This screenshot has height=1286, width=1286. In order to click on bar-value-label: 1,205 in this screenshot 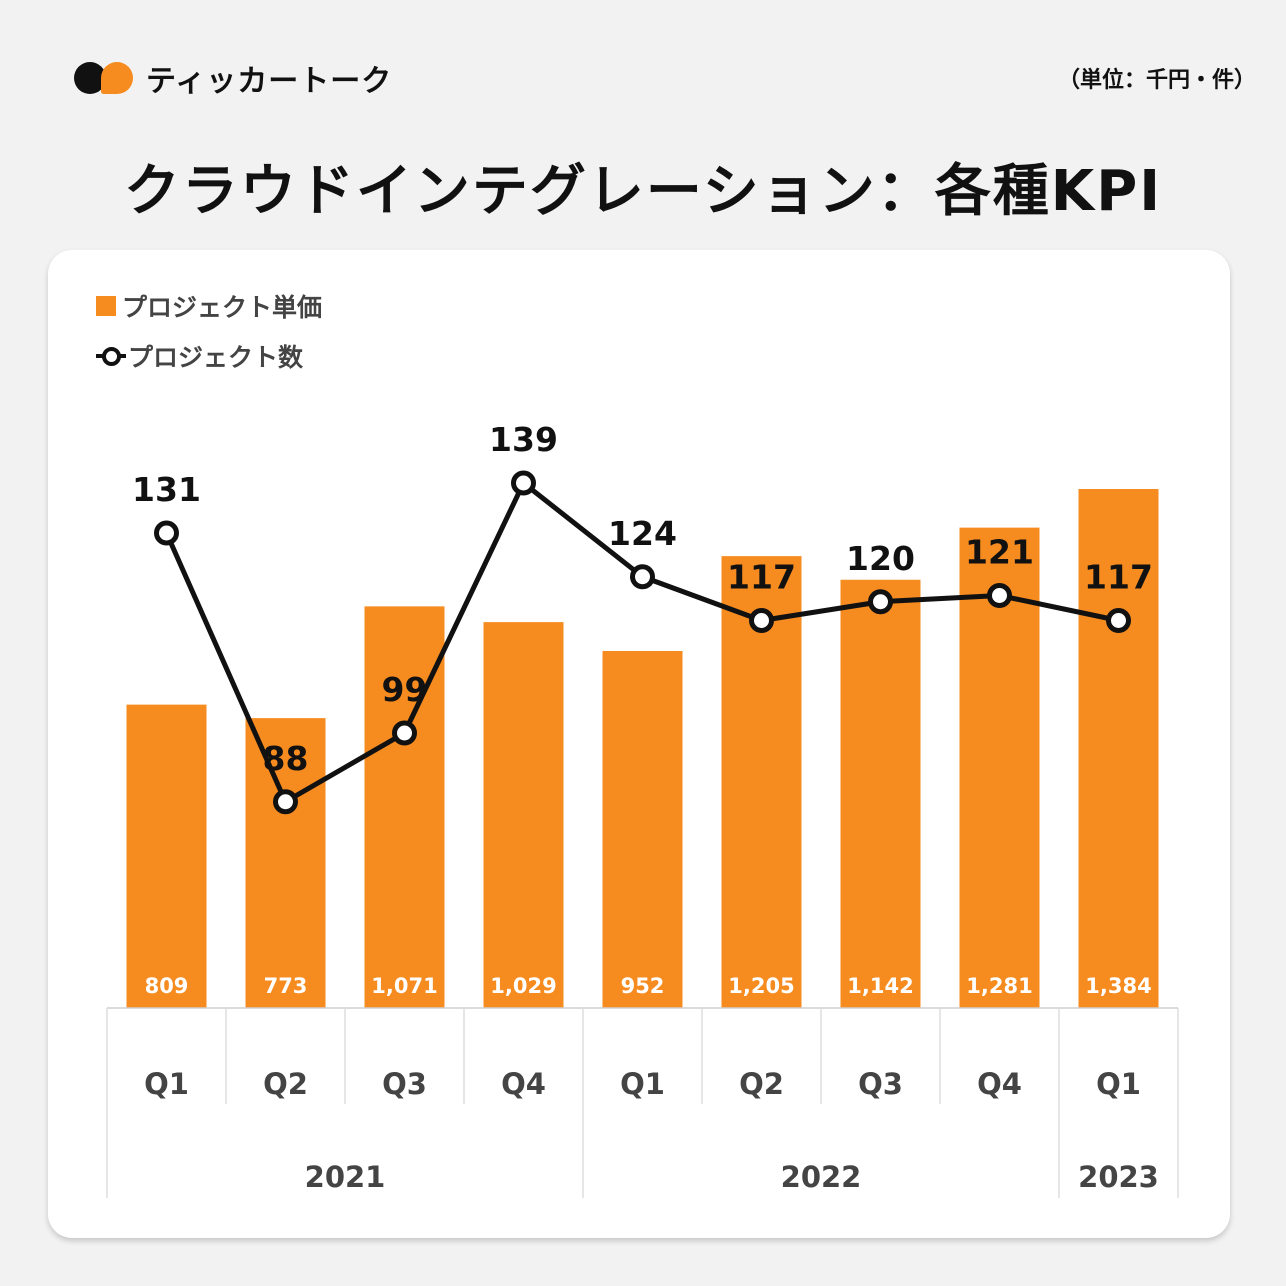, I will do `click(761, 986)`.